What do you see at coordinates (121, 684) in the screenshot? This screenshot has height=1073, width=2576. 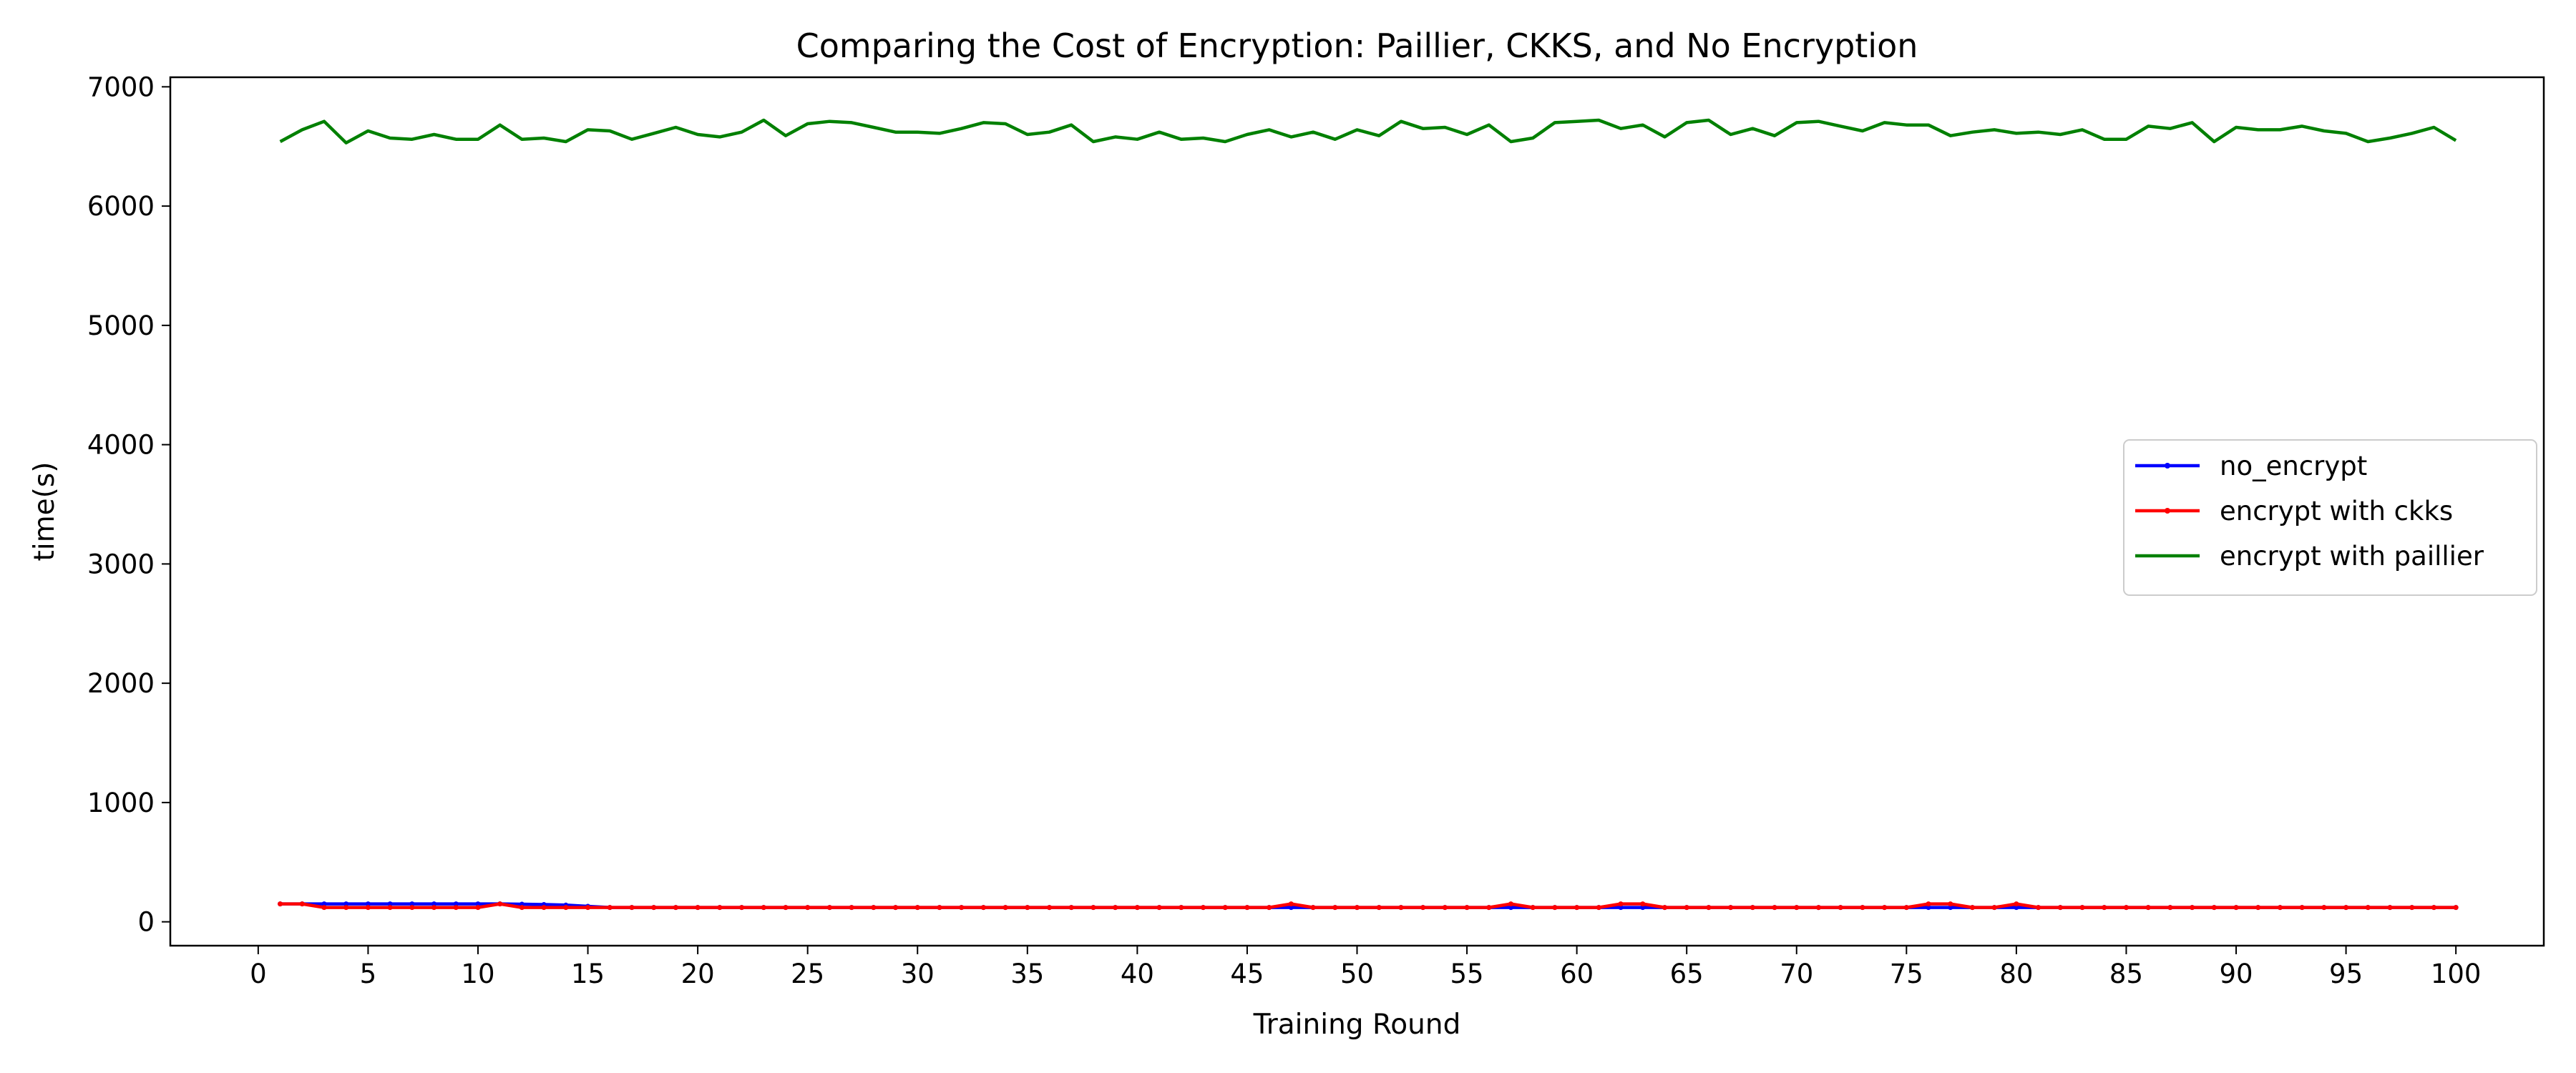 I see `y-tick-label: 2000` at bounding box center [121, 684].